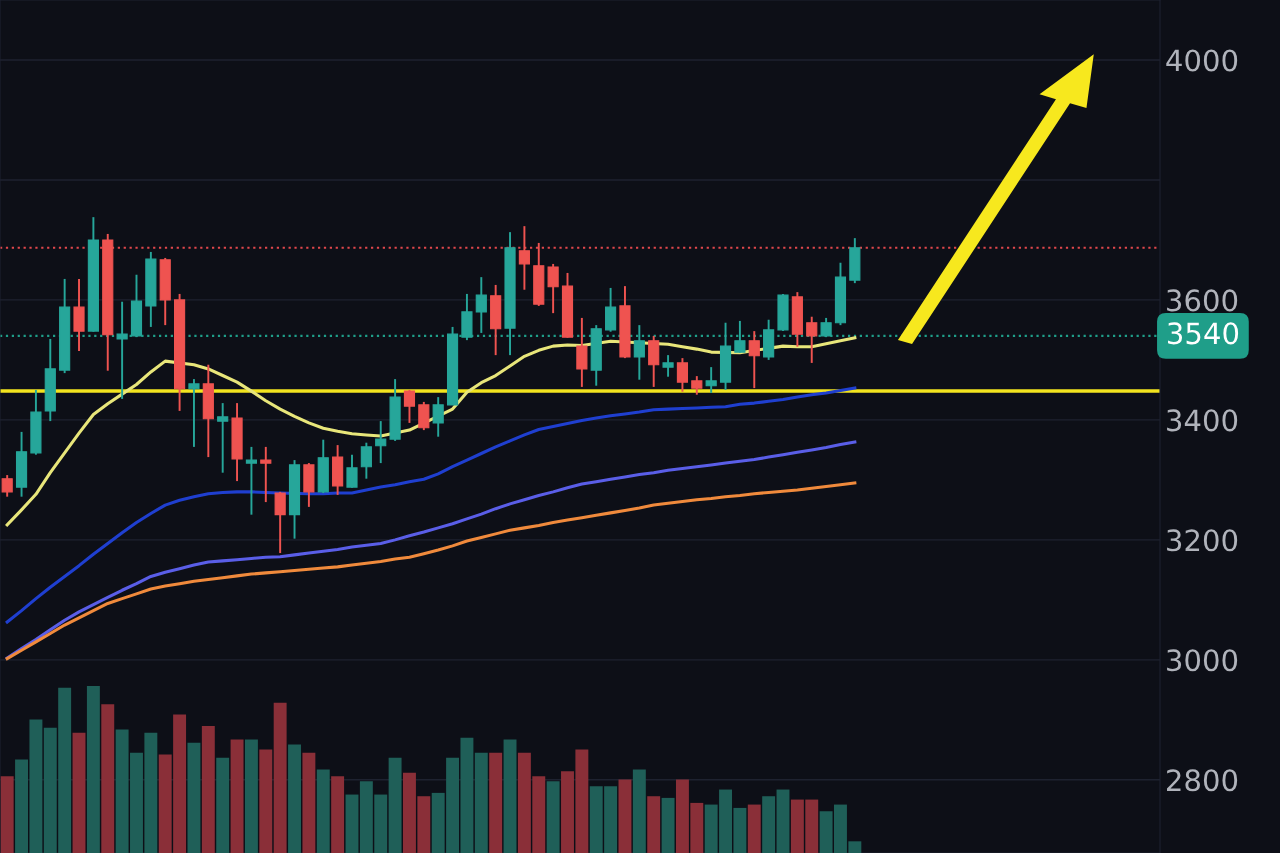  Describe the element at coordinates (1202, 420) in the screenshot. I see `y-tick-label: 3400` at that location.